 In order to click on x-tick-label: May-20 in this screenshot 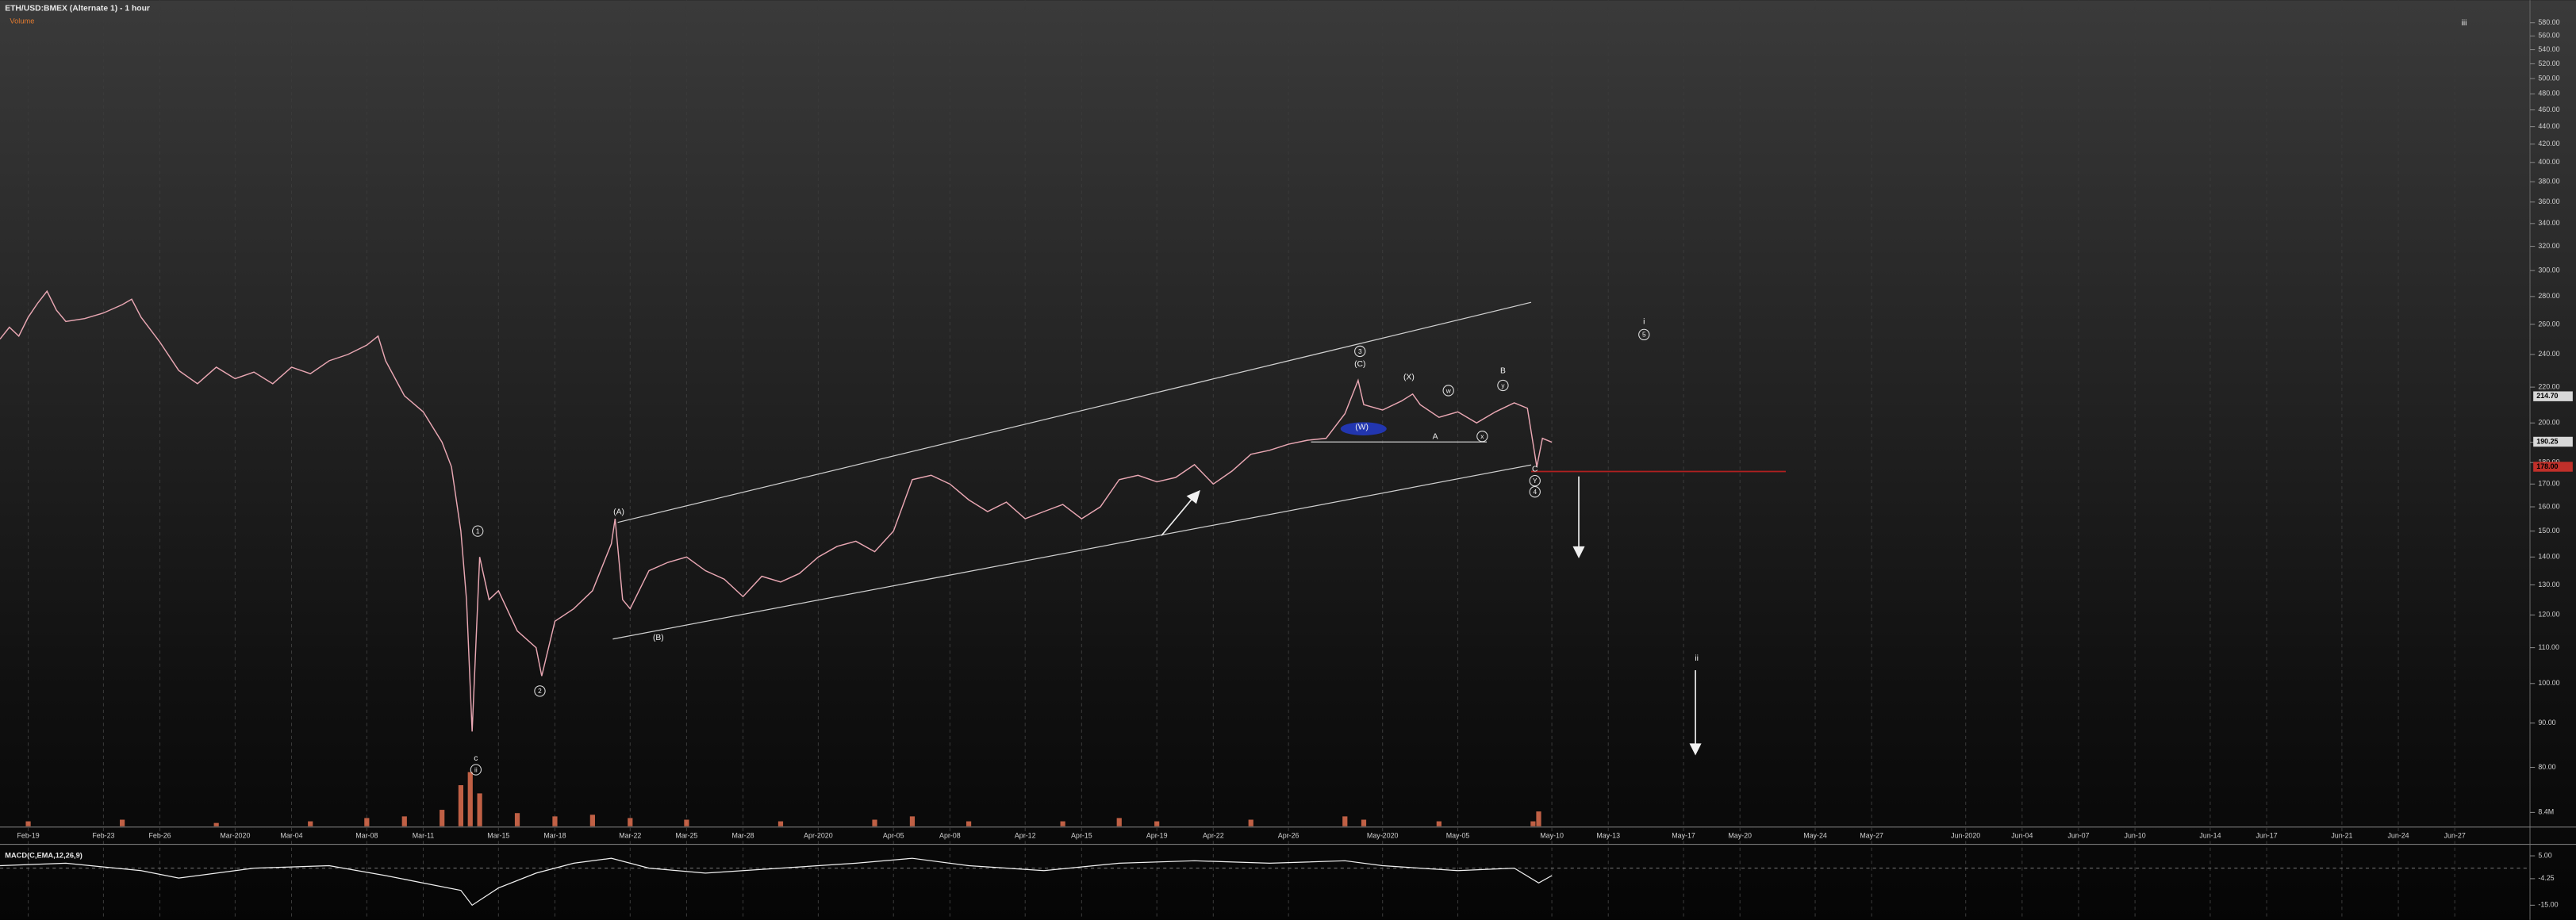, I will do `click(1740, 836)`.